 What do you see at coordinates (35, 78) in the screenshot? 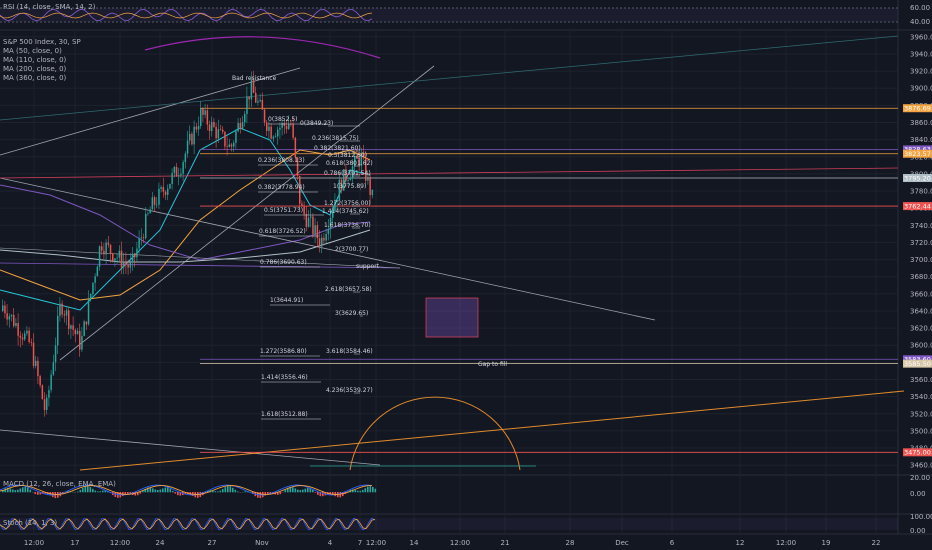
I see `ma360-label: MA (360, close, 0)` at bounding box center [35, 78].